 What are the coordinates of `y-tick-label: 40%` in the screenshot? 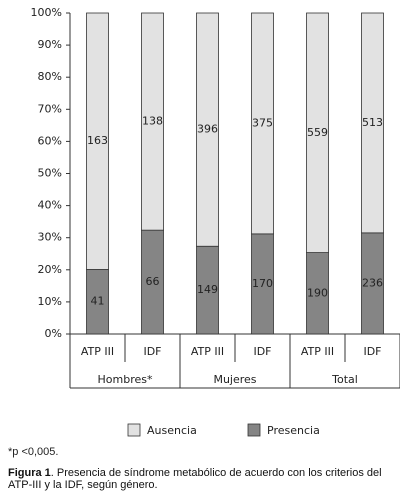 It's located at (50, 205).